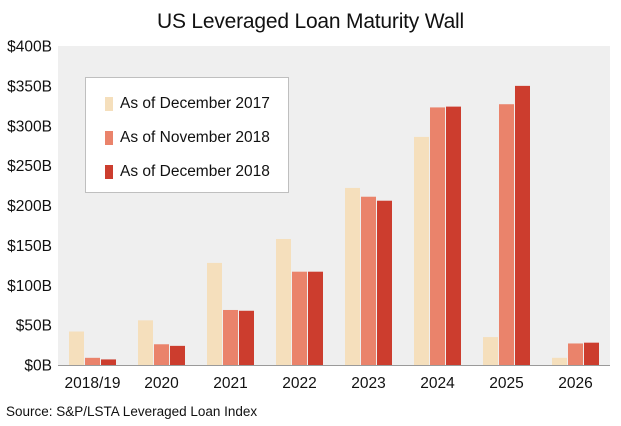  What do you see at coordinates (29, 86) in the screenshot?
I see `y-tick-label: $350B` at bounding box center [29, 86].